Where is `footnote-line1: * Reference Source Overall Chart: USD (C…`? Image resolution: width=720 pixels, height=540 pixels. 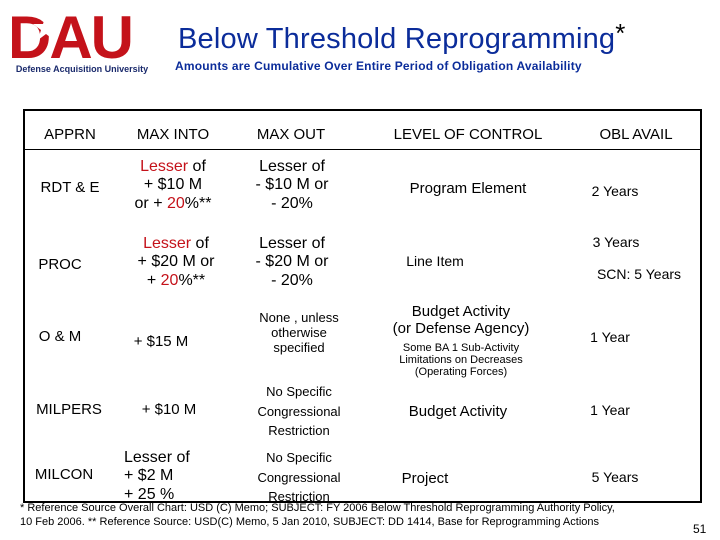 footnote-line1: * Reference Source Overall Chart: USD (C… is located at coordinates (317, 508).